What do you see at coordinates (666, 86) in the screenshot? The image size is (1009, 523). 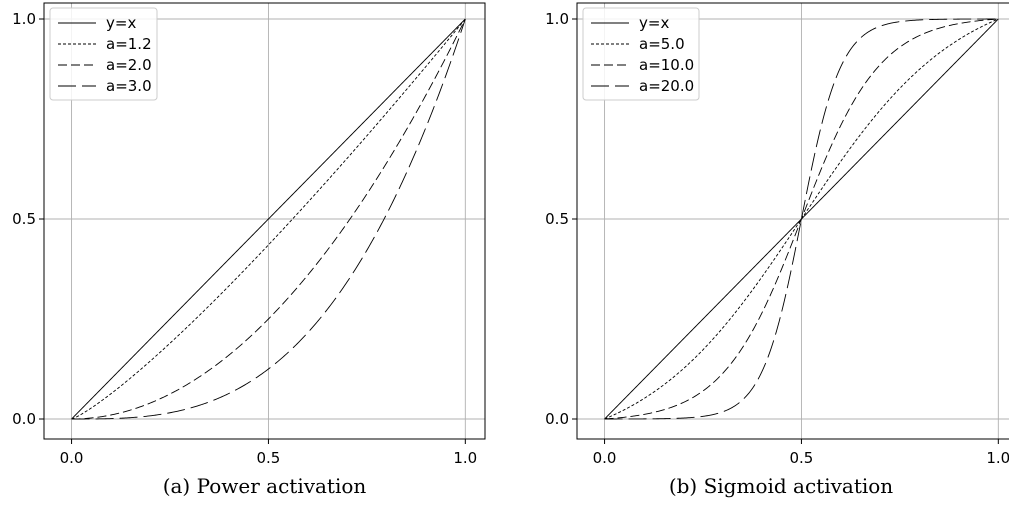 I see `legend-label: a=20.0` at bounding box center [666, 86].